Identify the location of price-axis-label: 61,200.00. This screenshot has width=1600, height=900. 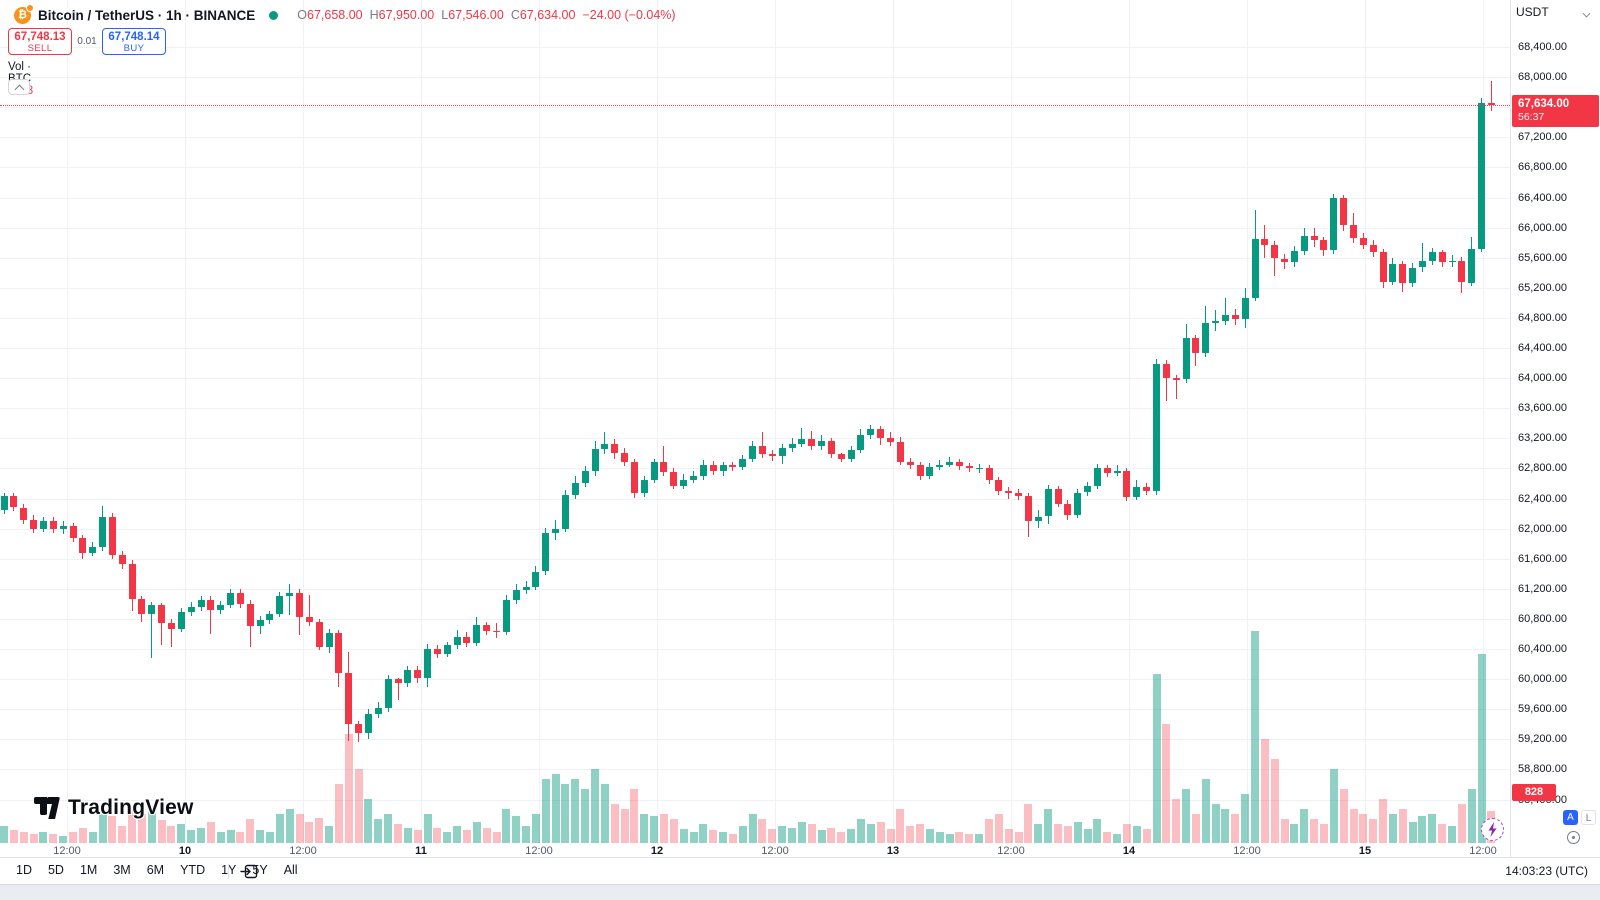
(1542, 588).